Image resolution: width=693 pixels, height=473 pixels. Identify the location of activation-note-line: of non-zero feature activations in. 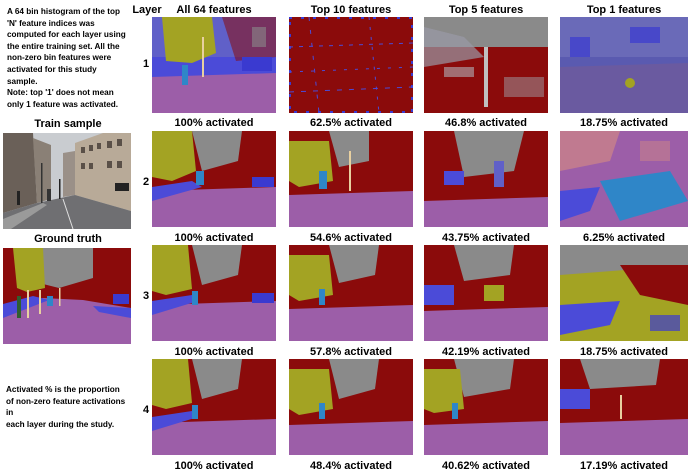
(66, 407).